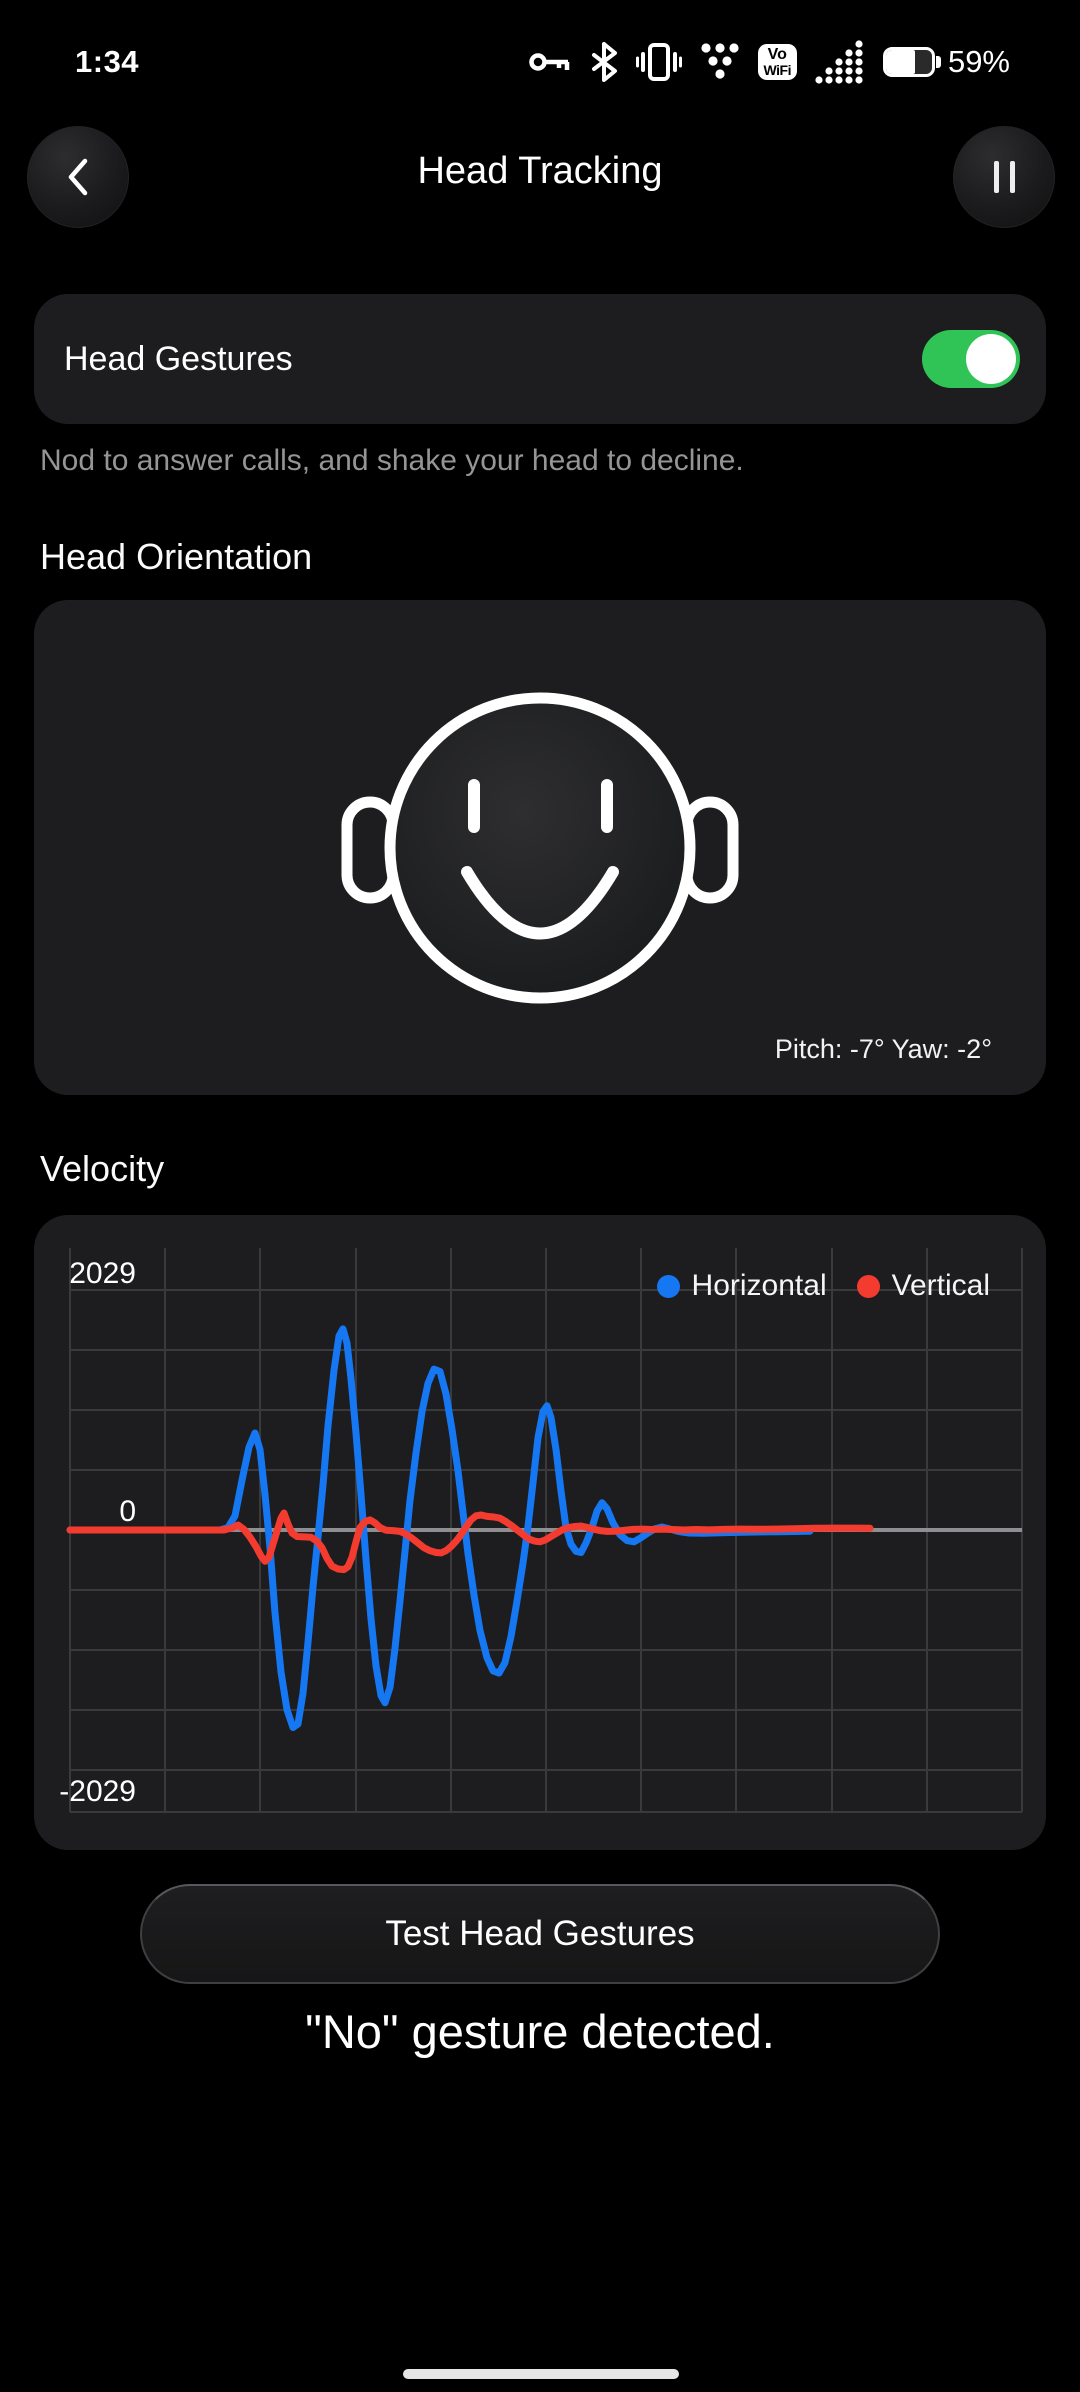  What do you see at coordinates (940, 1285) in the screenshot?
I see `legend-label: Vertical` at bounding box center [940, 1285].